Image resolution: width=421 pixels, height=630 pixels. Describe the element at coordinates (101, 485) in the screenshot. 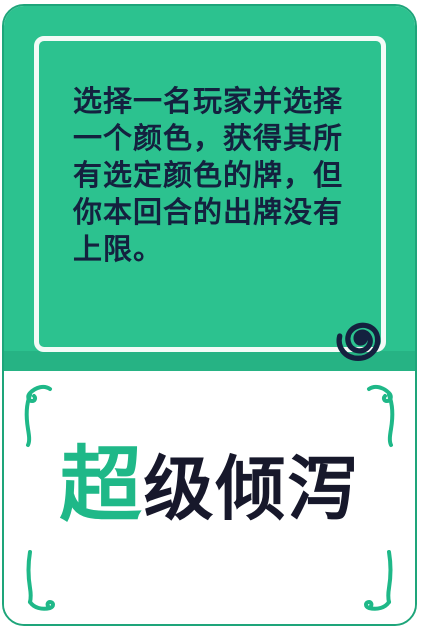

I see `card-title-accent: 超` at that location.